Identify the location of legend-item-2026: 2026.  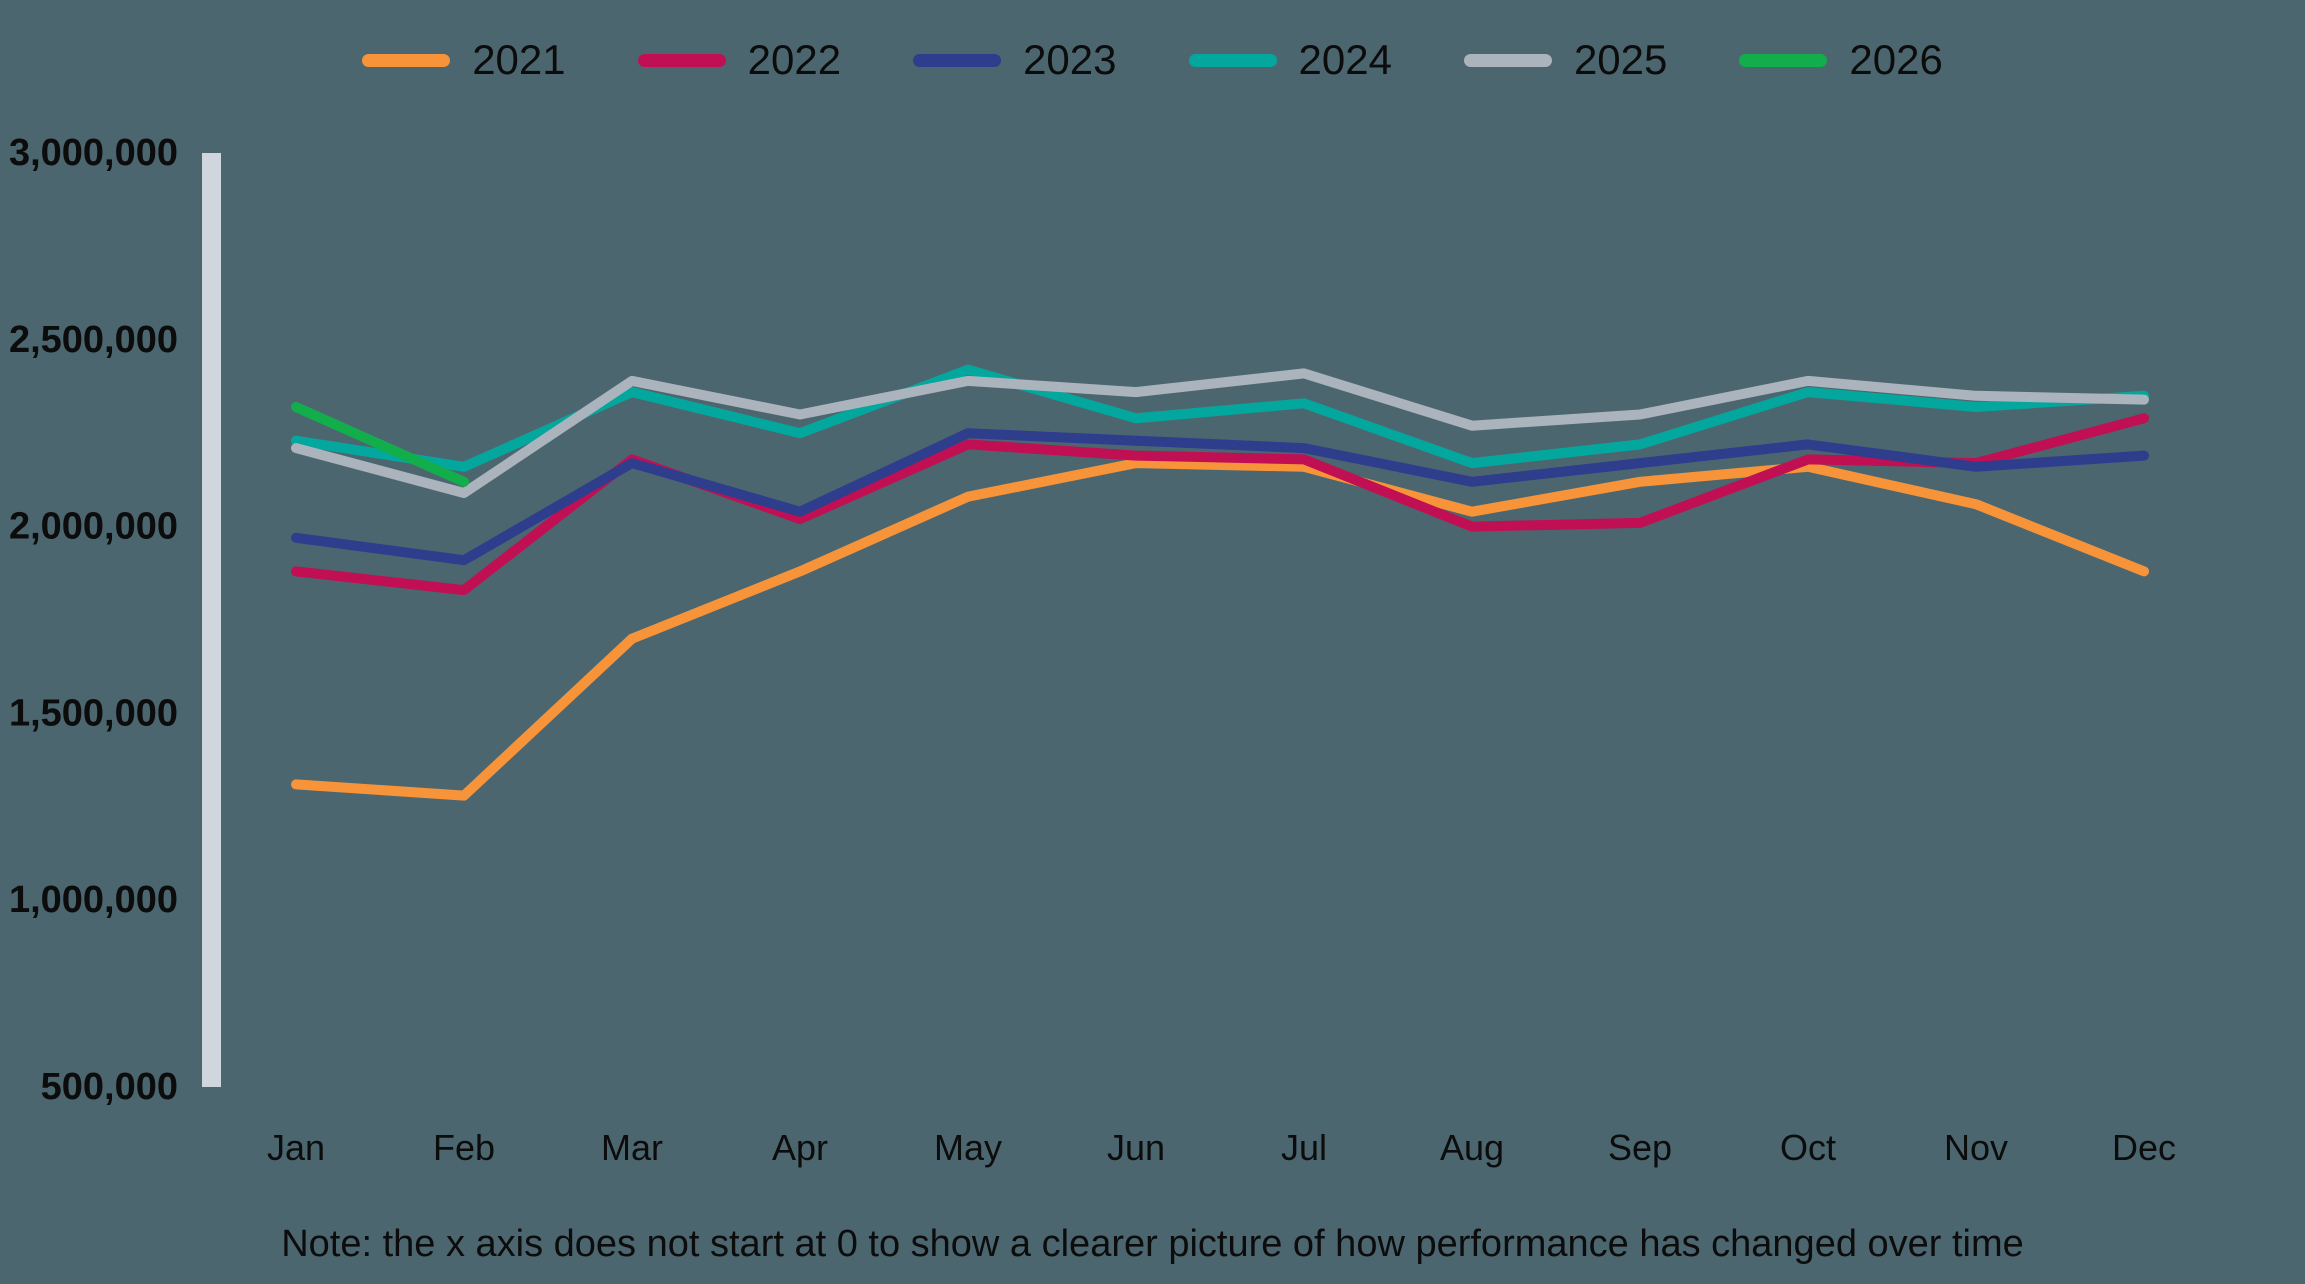
(1841, 60).